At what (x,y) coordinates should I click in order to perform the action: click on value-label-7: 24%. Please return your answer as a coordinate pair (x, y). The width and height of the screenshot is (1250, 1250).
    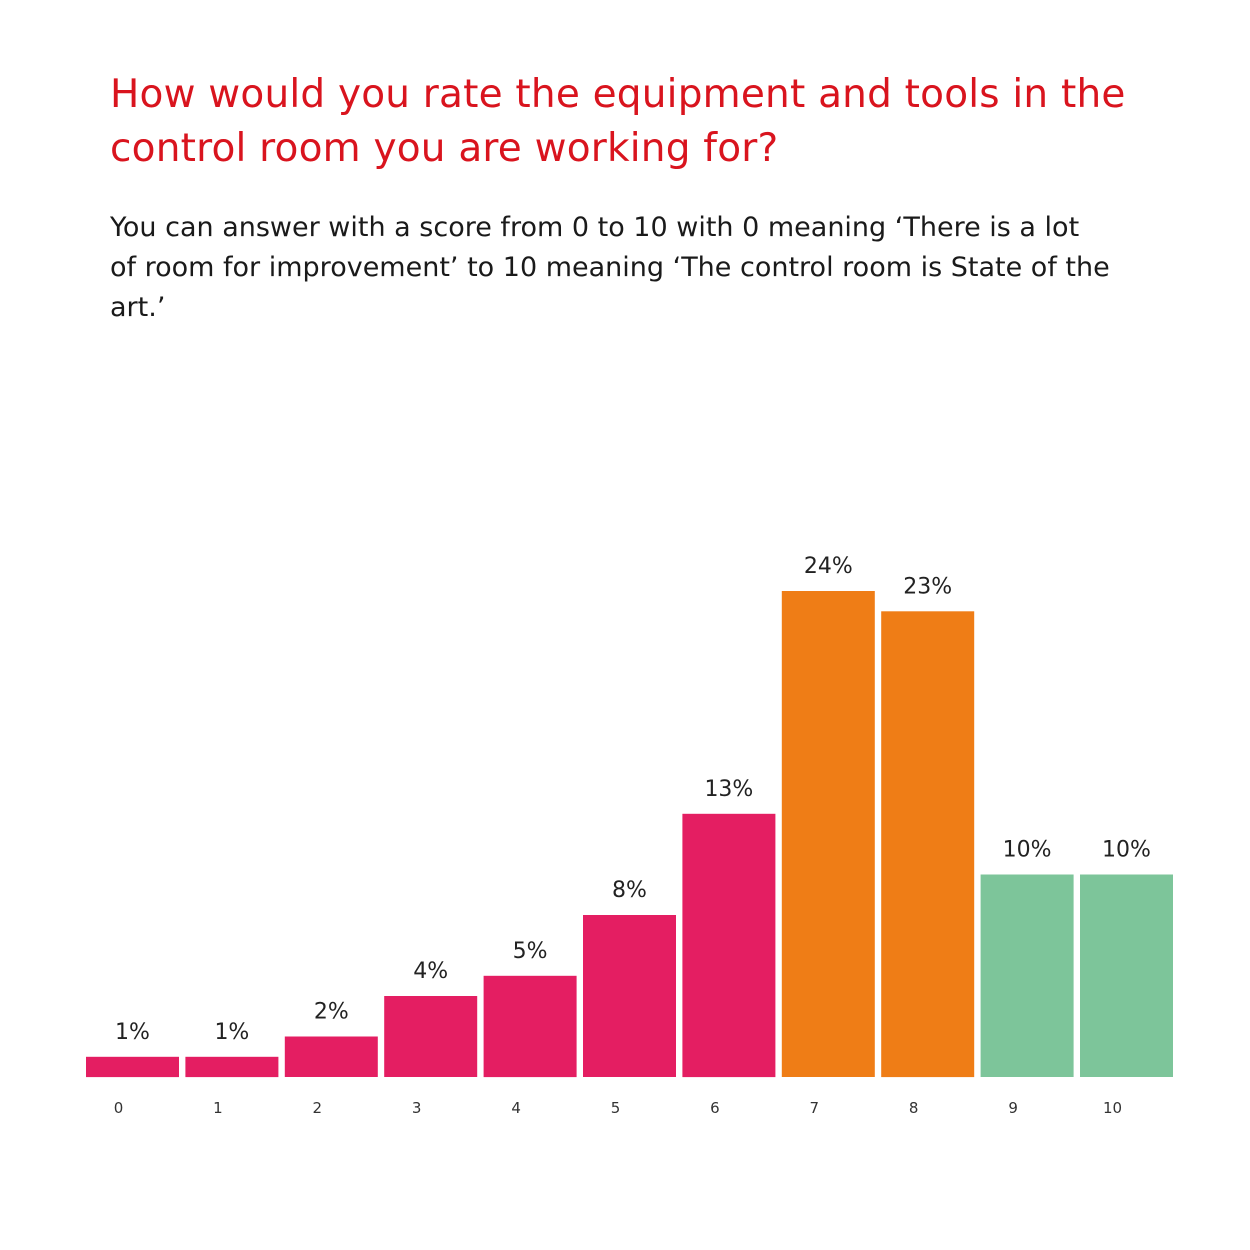
    Looking at the image, I should click on (828, 566).